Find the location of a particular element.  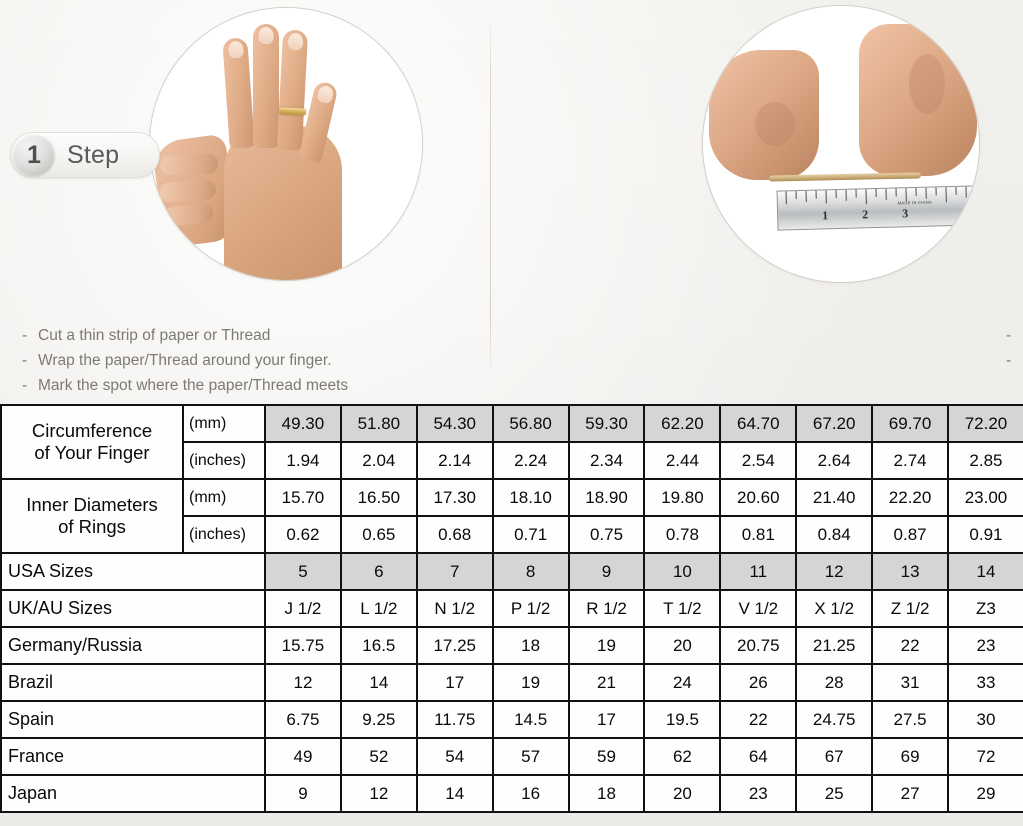

country-size-cell: 16 is located at coordinates (530, 793).